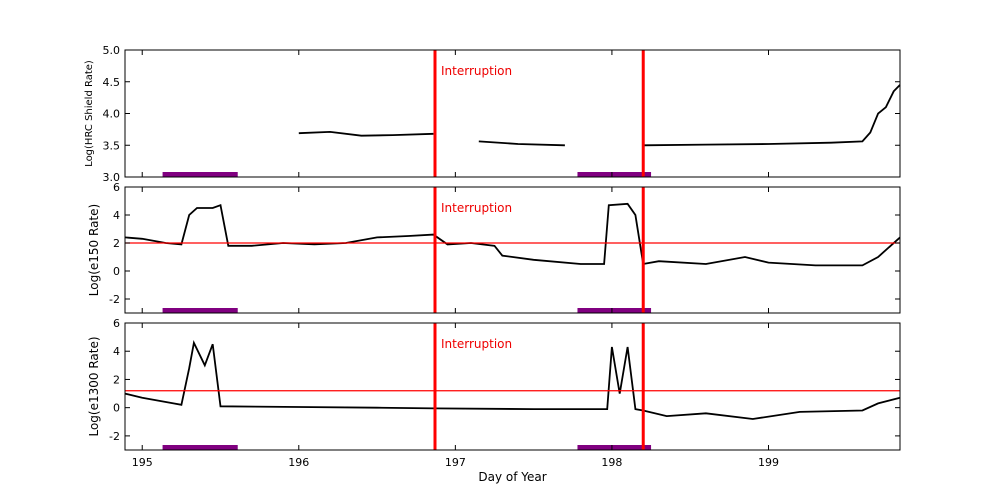  What do you see at coordinates (455, 462) in the screenshot?
I see `x-tick-label: 197` at bounding box center [455, 462].